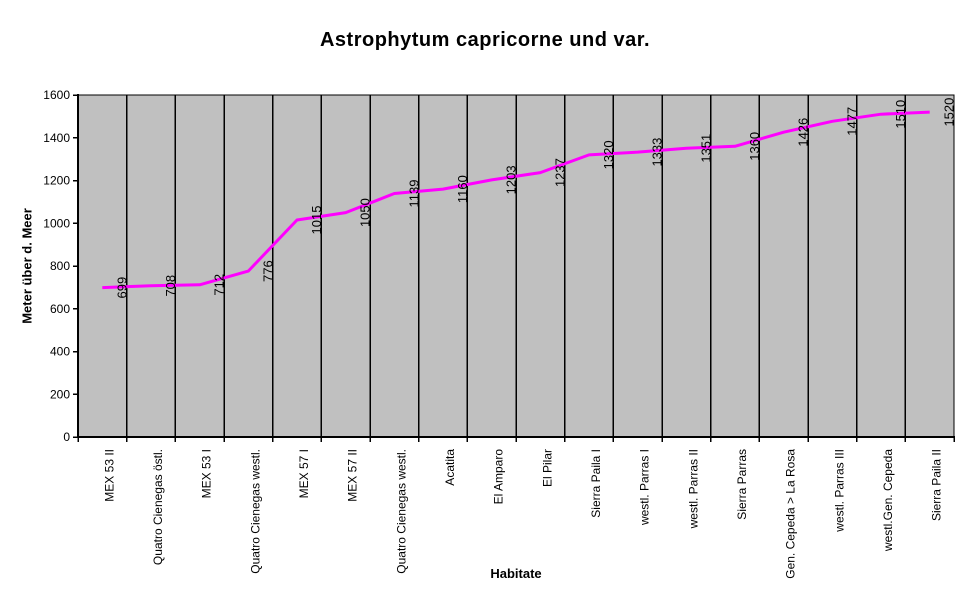 This screenshot has width=970, height=603. What do you see at coordinates (888, 500) in the screenshot?
I see `category-label: westl.Gen. Cepeda` at bounding box center [888, 500].